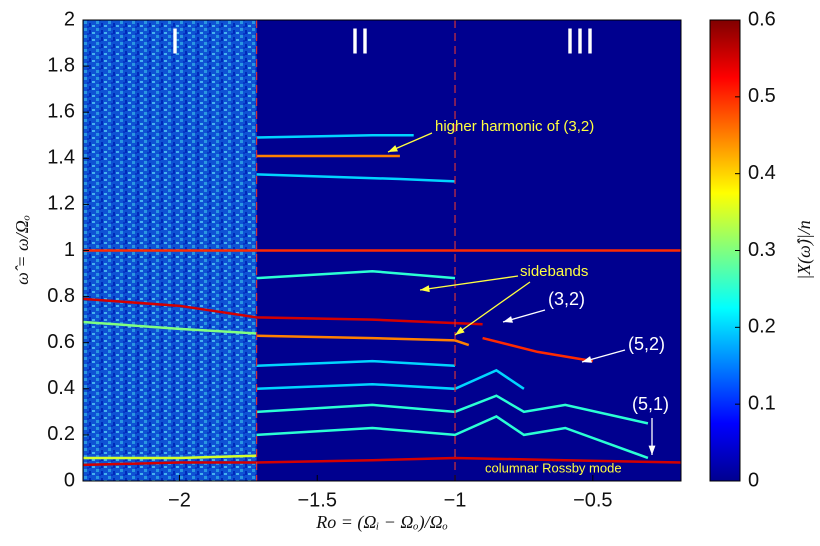  I want to click on region-label: III, so click(580, 41).